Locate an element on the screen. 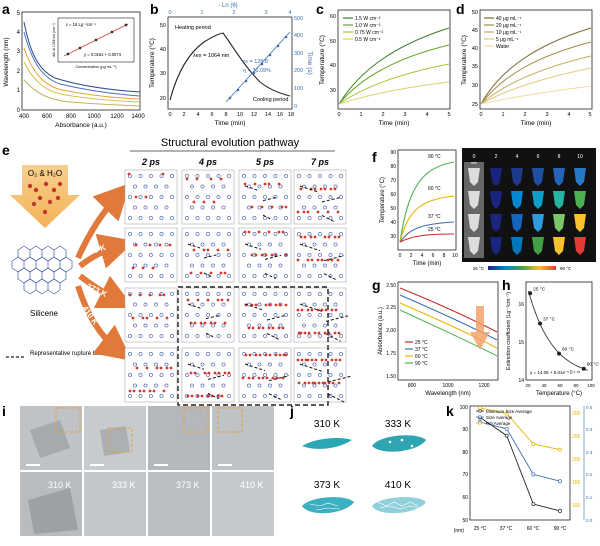  series-marker is located at coordinates (506, 435).